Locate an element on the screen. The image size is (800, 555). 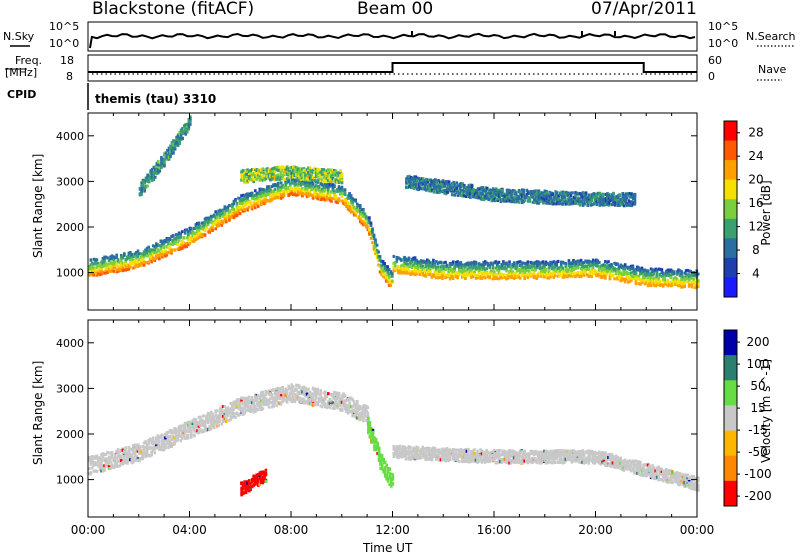
freq-series is located at coordinates (392, 67).